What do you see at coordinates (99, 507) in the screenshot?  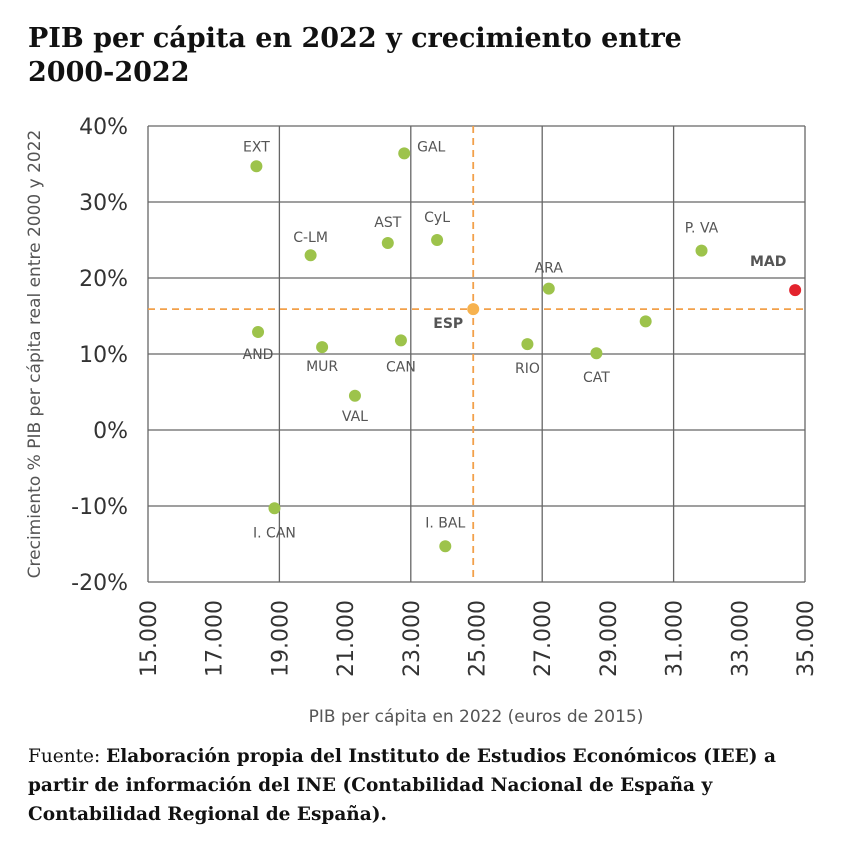 I see `y-tick-label: -10%` at bounding box center [99, 507].